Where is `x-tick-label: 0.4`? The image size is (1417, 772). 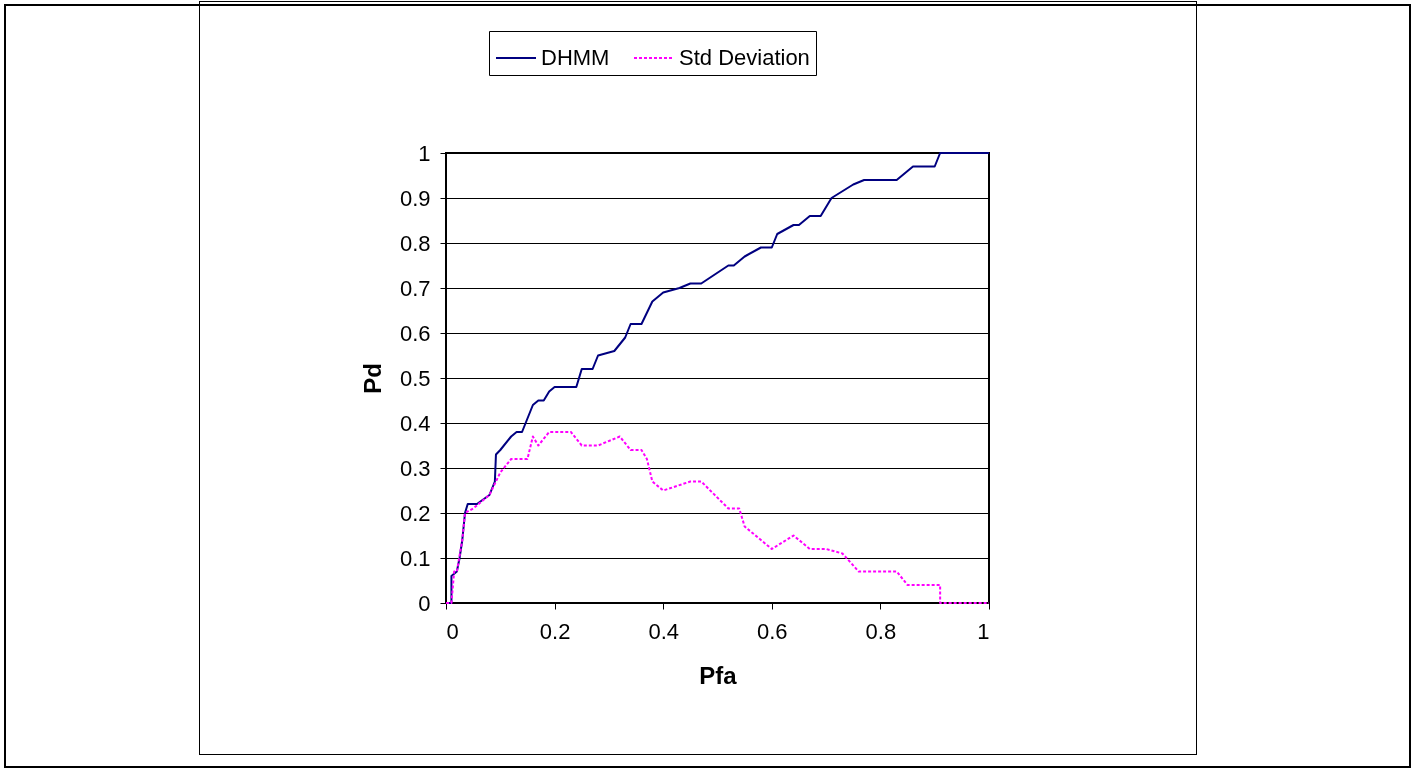 x-tick-label: 0.4 is located at coordinates (663, 631).